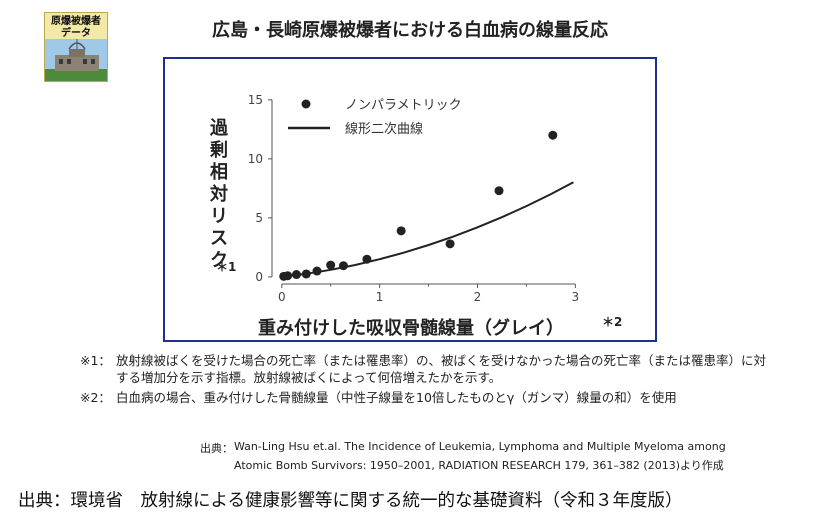  I want to click on legend-label-1: 線形二次曲線, so click(384, 129).